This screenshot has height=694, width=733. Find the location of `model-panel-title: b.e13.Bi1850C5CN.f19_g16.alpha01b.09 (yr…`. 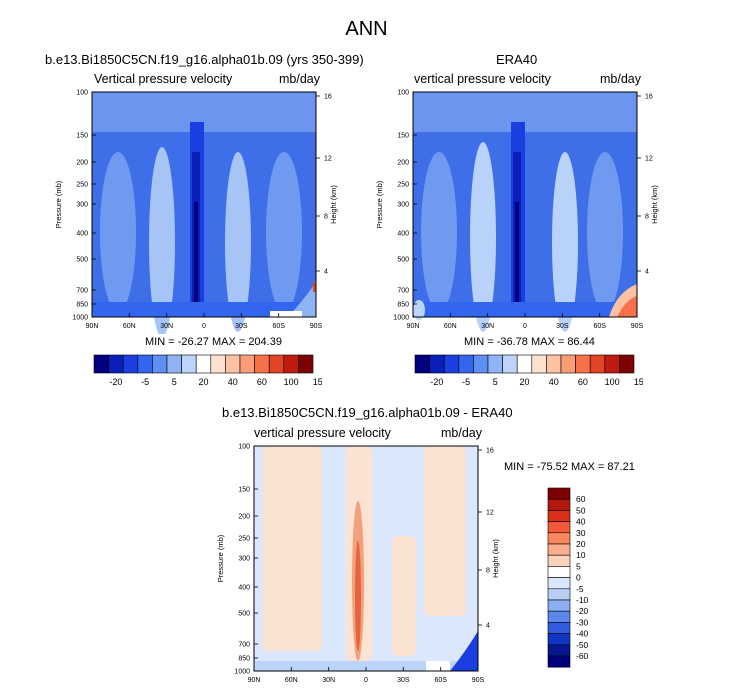

model-panel-title: b.e13.Bi1850C5CN.f19_g16.alpha01b.09 (yr… is located at coordinates (204, 59).